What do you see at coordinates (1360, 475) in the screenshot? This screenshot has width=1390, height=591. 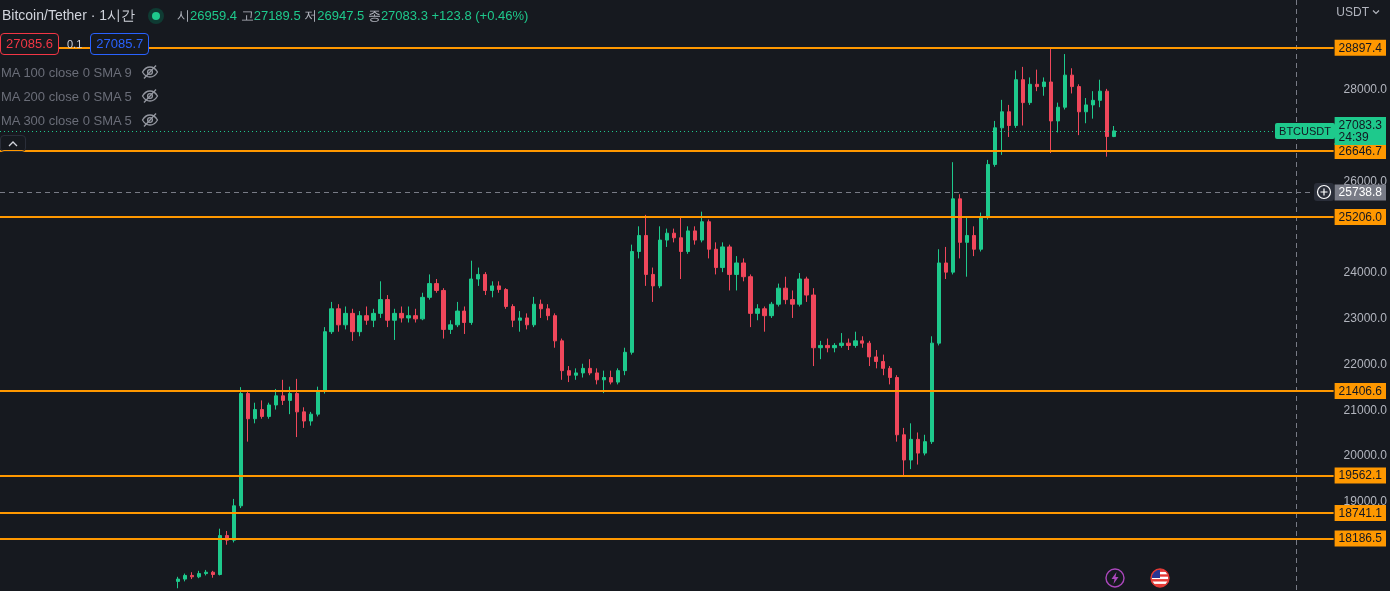 I see `ref-line-label: 19562.1` at bounding box center [1360, 475].